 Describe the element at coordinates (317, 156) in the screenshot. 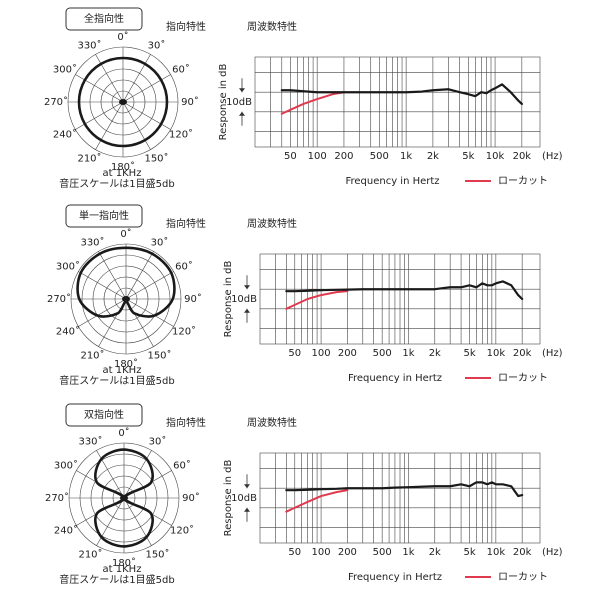

I see `x-tick-label: 100` at that location.